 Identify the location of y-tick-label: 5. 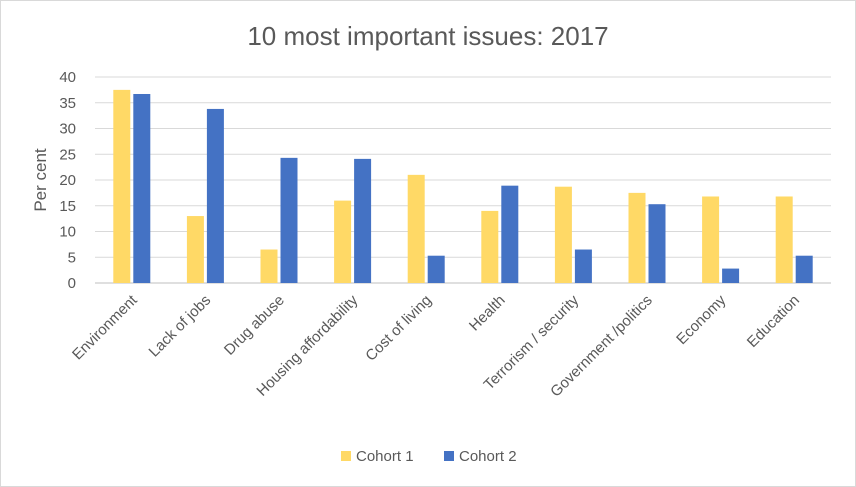
(72, 257).